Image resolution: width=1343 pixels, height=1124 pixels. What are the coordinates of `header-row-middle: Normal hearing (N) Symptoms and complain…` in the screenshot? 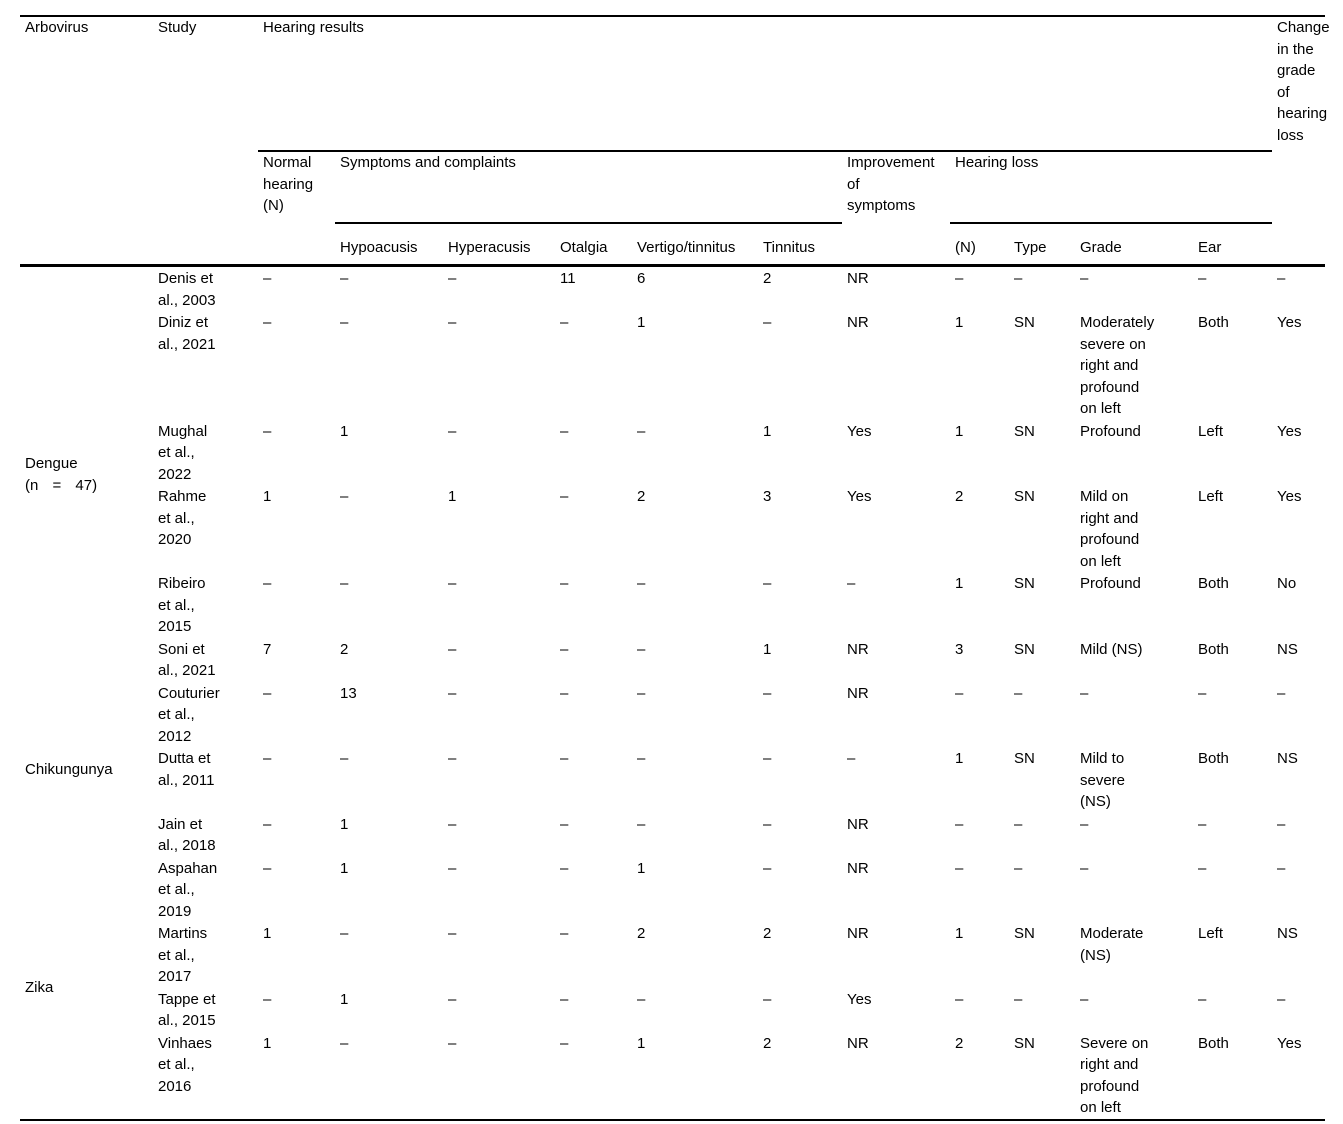 It's located at (672, 187).